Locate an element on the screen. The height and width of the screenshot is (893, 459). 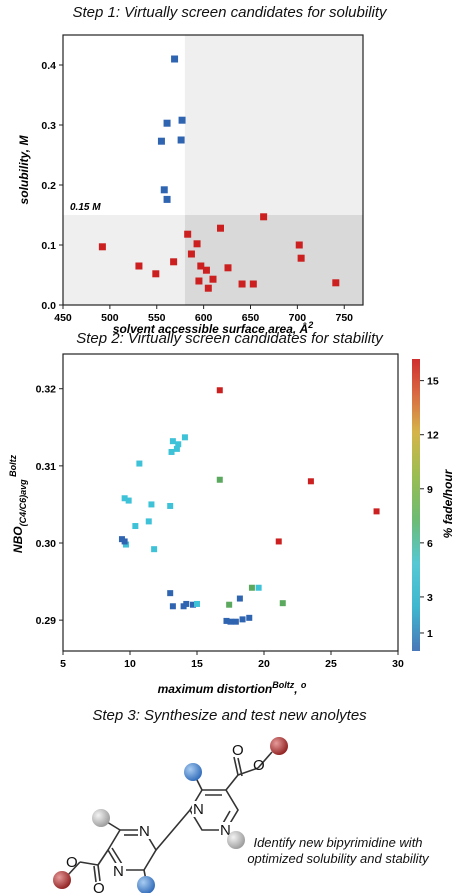
gray-sphere-right is located at coordinates (236, 840).